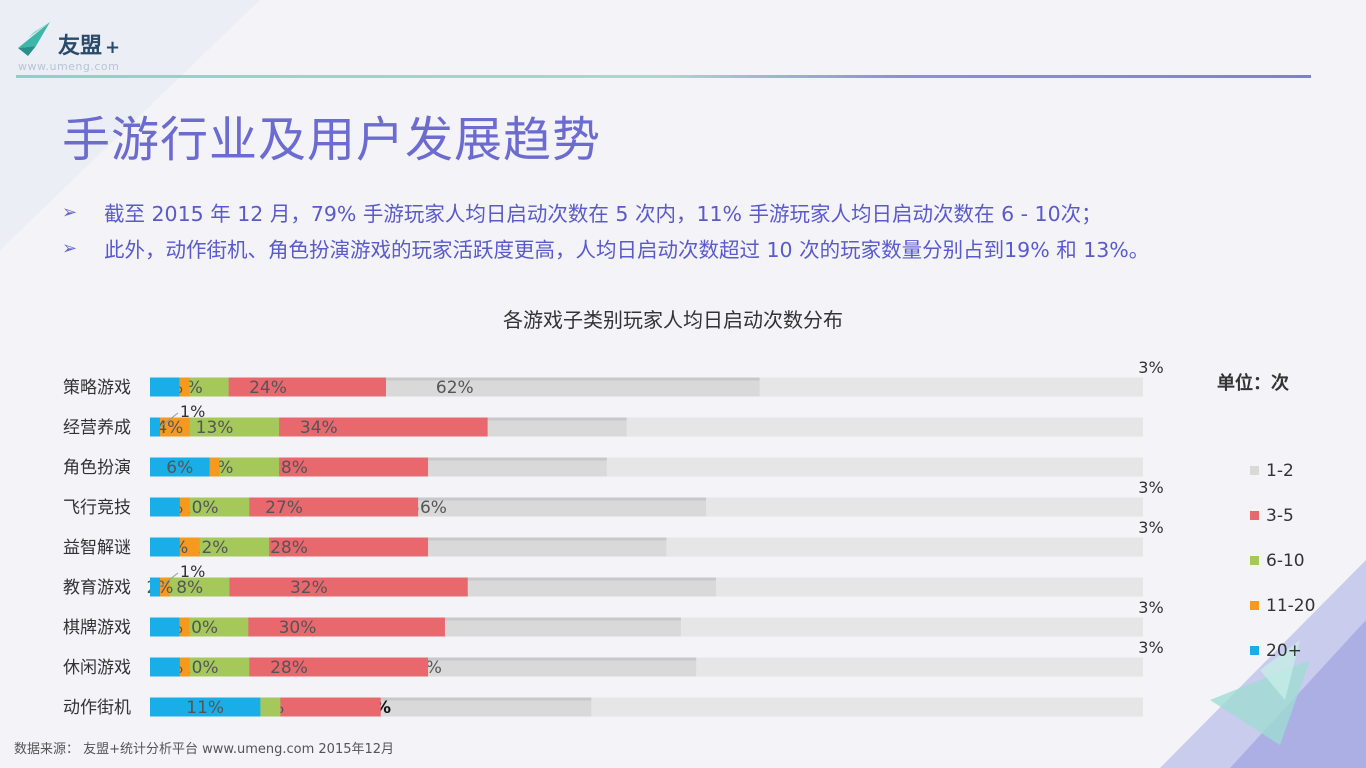 The image size is (1366, 768). Describe the element at coordinates (97, 508) in the screenshot. I see `category-label: 飞行竞技` at that location.